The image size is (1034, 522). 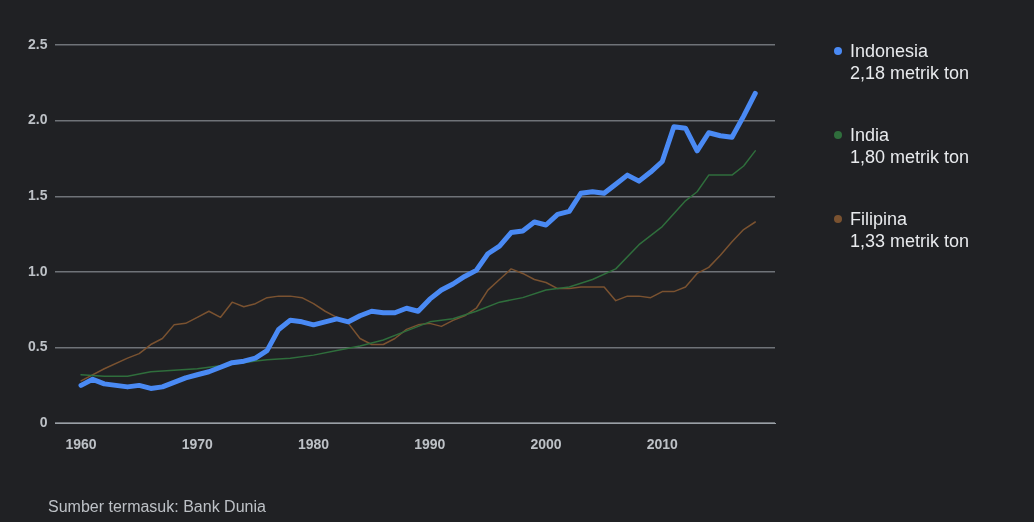 What do you see at coordinates (37, 346) in the screenshot?
I see `y-tick-label: 0.5` at bounding box center [37, 346].